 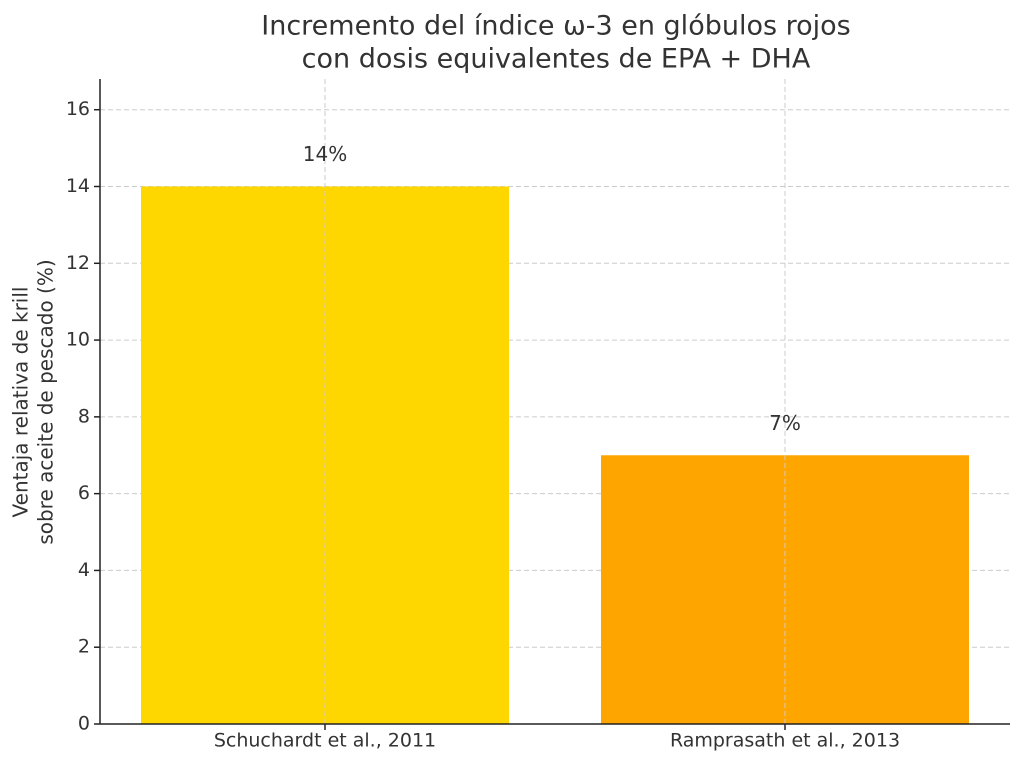 I want to click on y-tick-label: 16, so click(x=78, y=109).